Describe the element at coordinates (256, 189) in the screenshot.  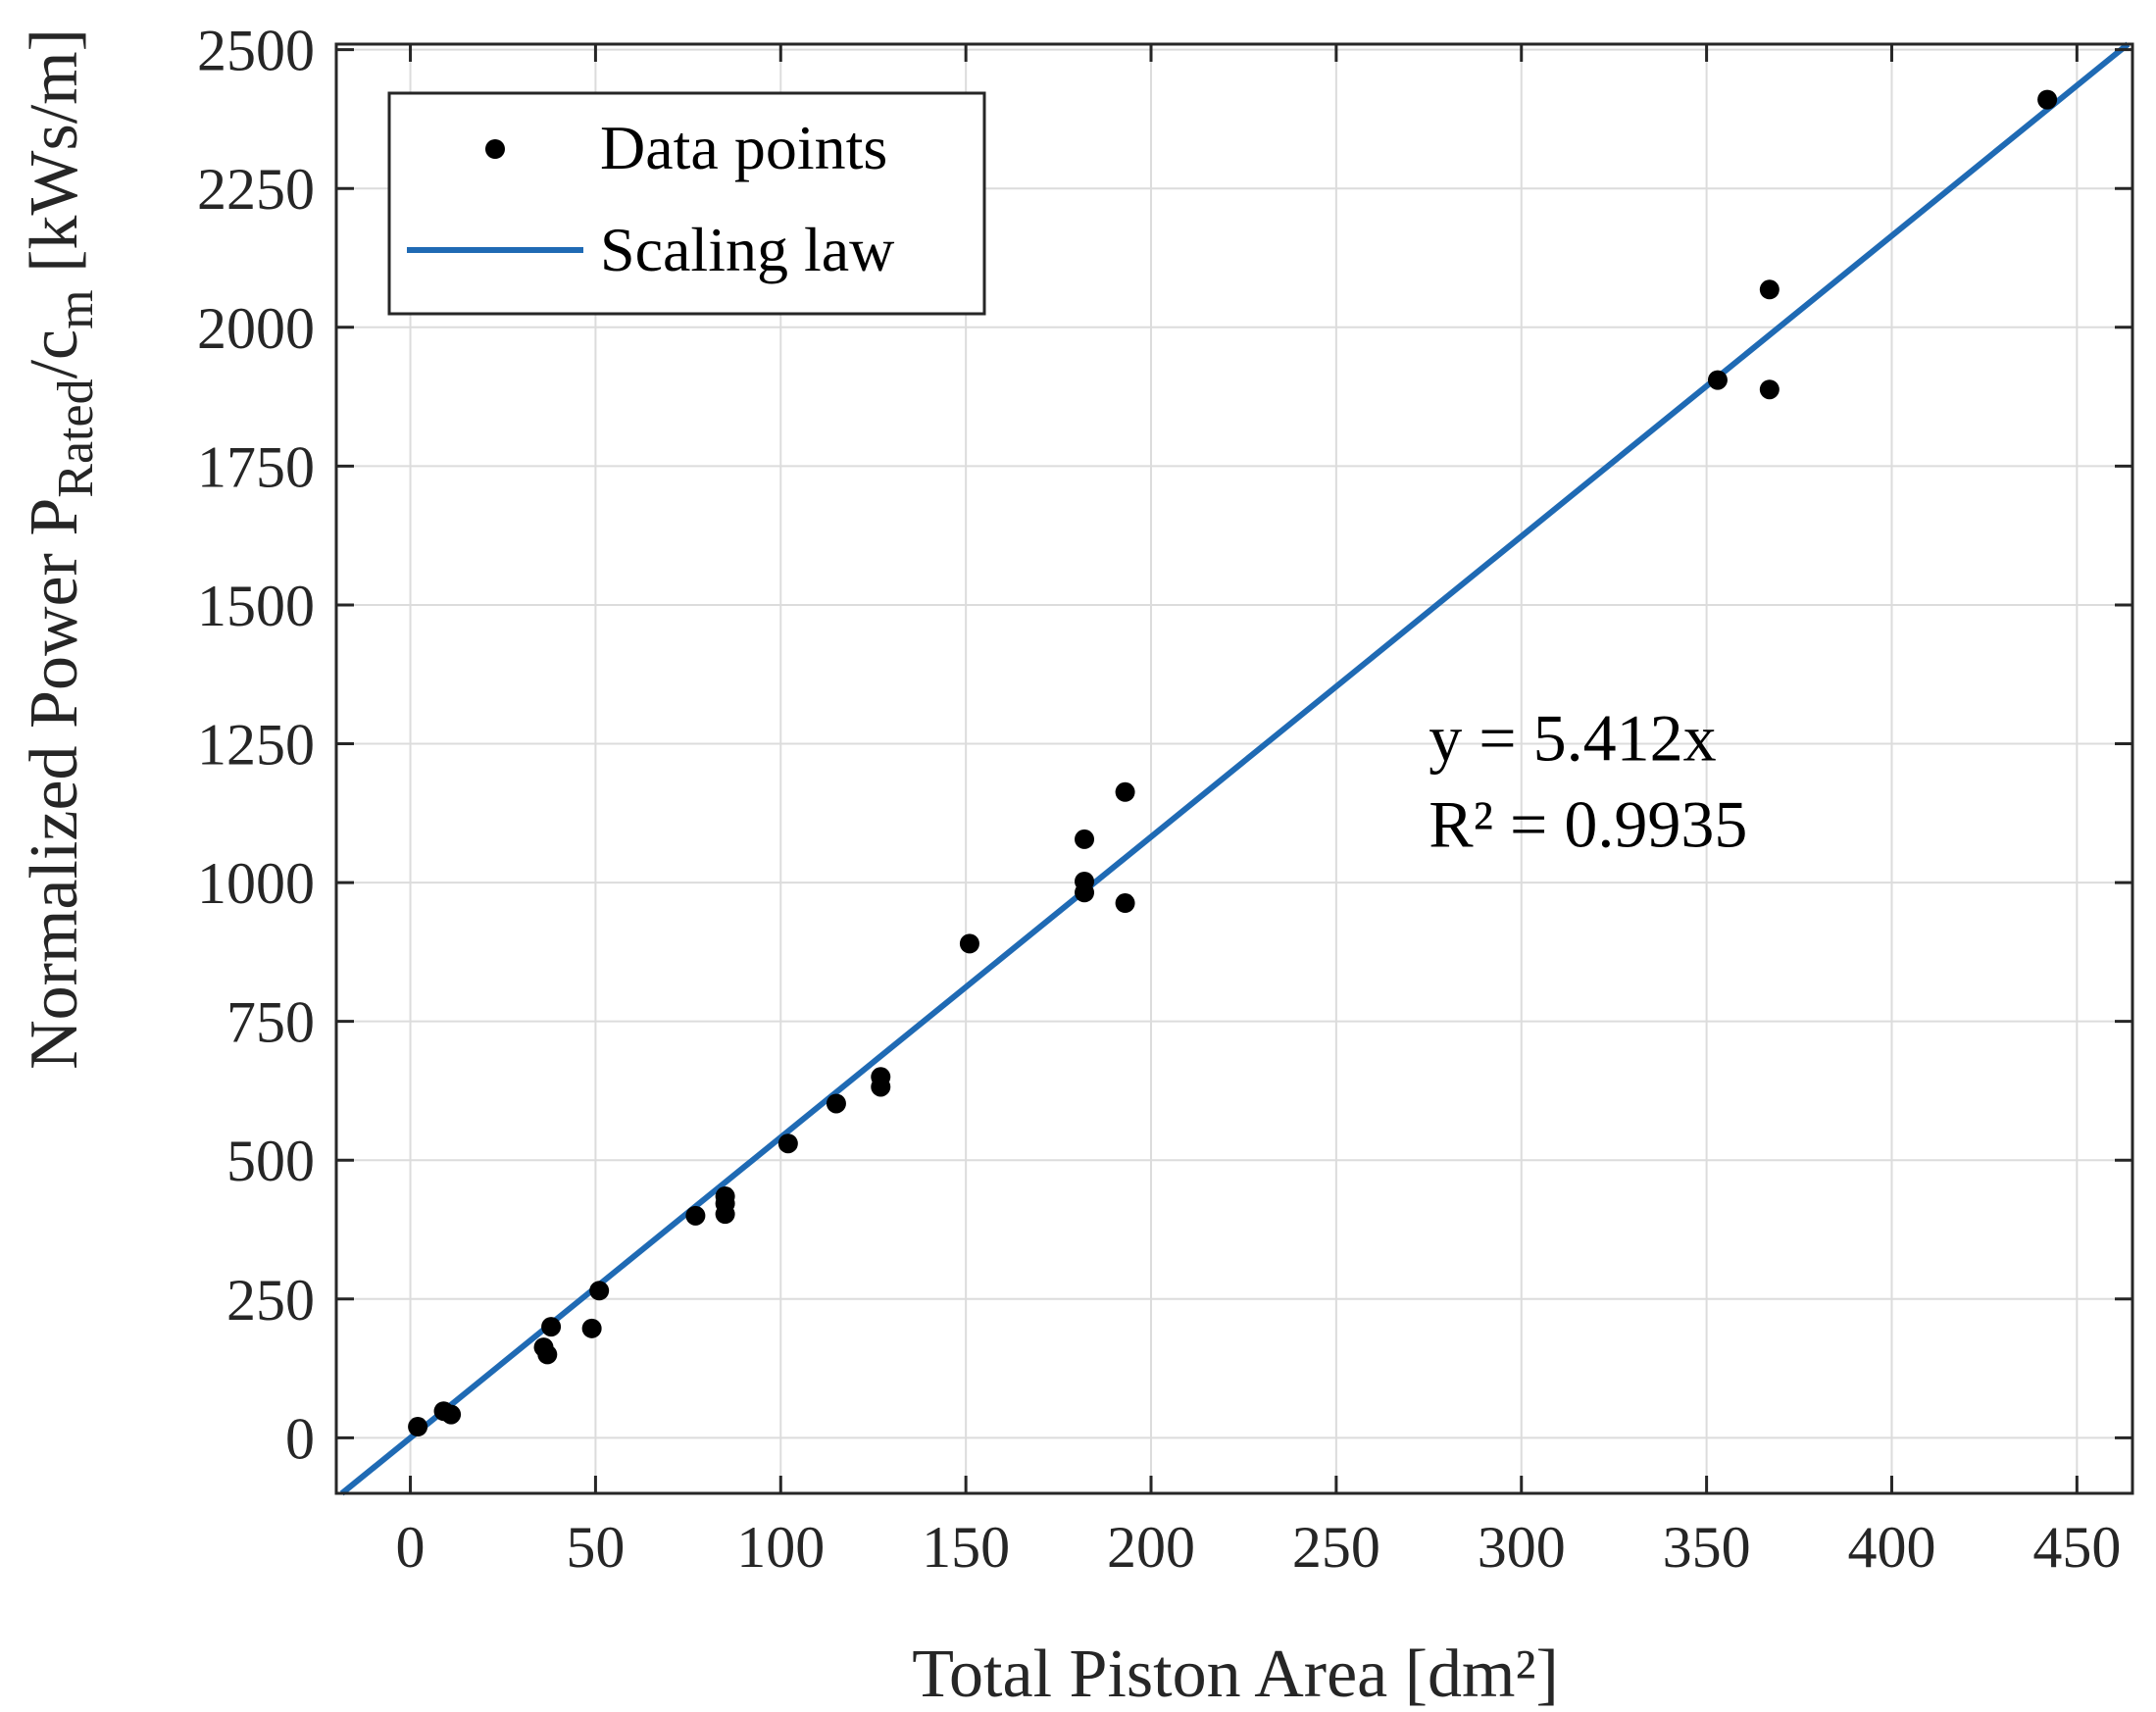
I see `y-tick-label: 2250` at that location.